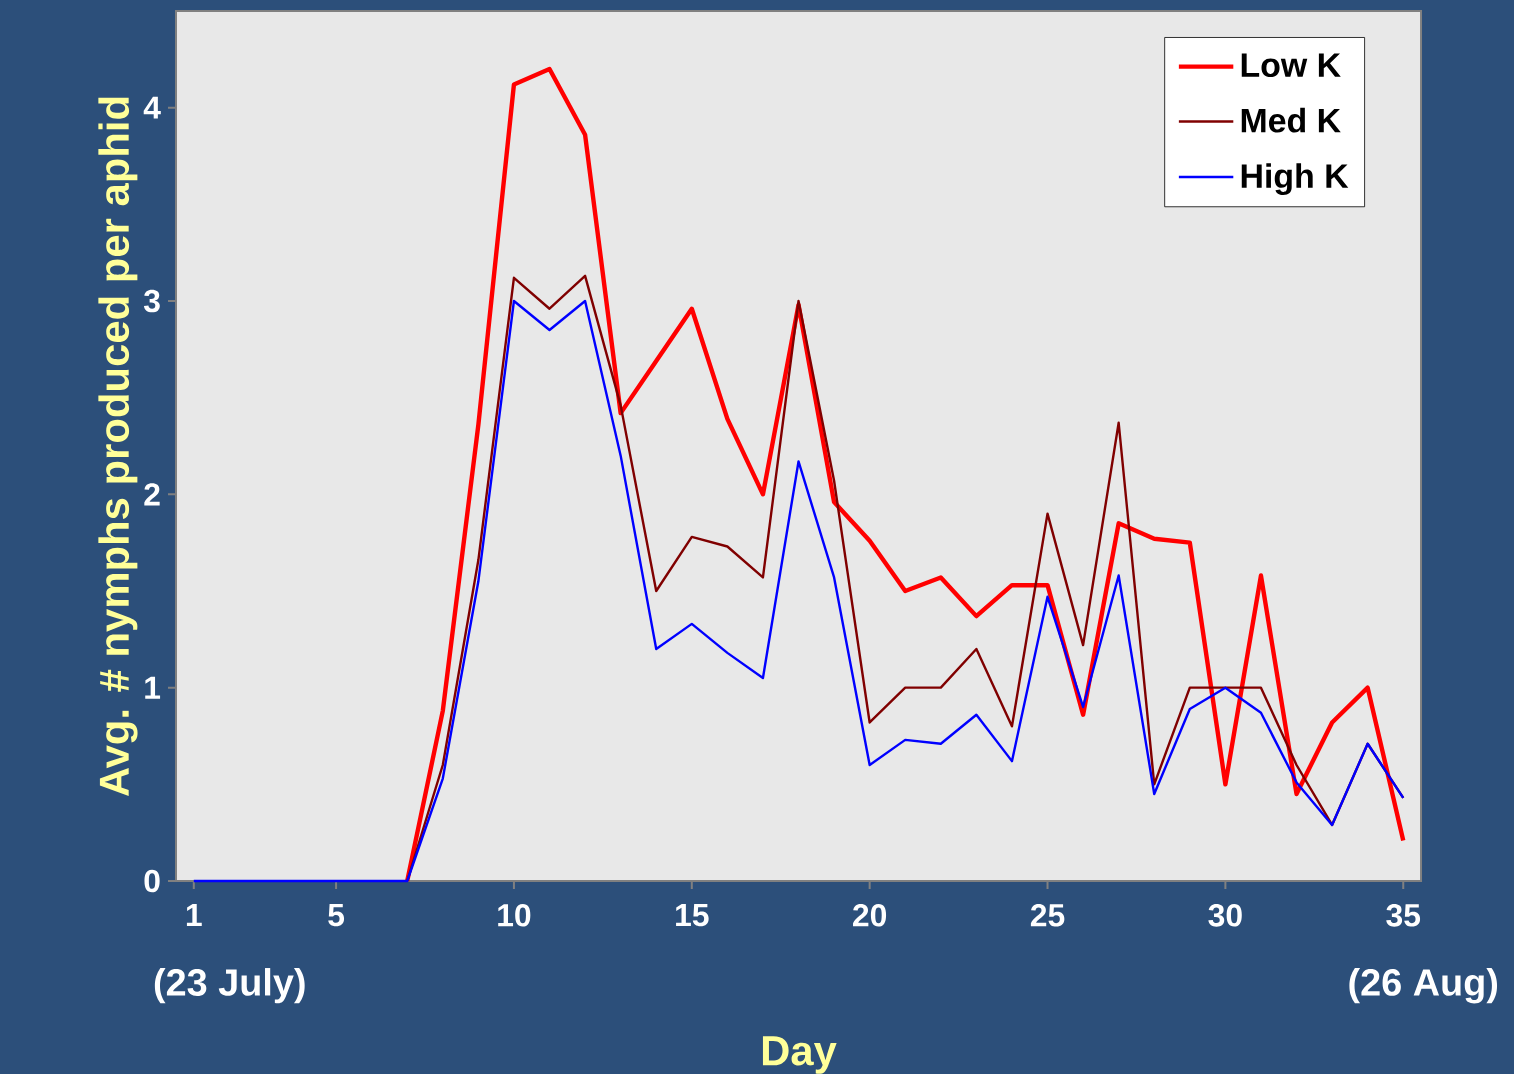 The height and width of the screenshot is (1080, 1514). What do you see at coordinates (514, 915) in the screenshot?
I see `x-tick-label: 10` at bounding box center [514, 915].